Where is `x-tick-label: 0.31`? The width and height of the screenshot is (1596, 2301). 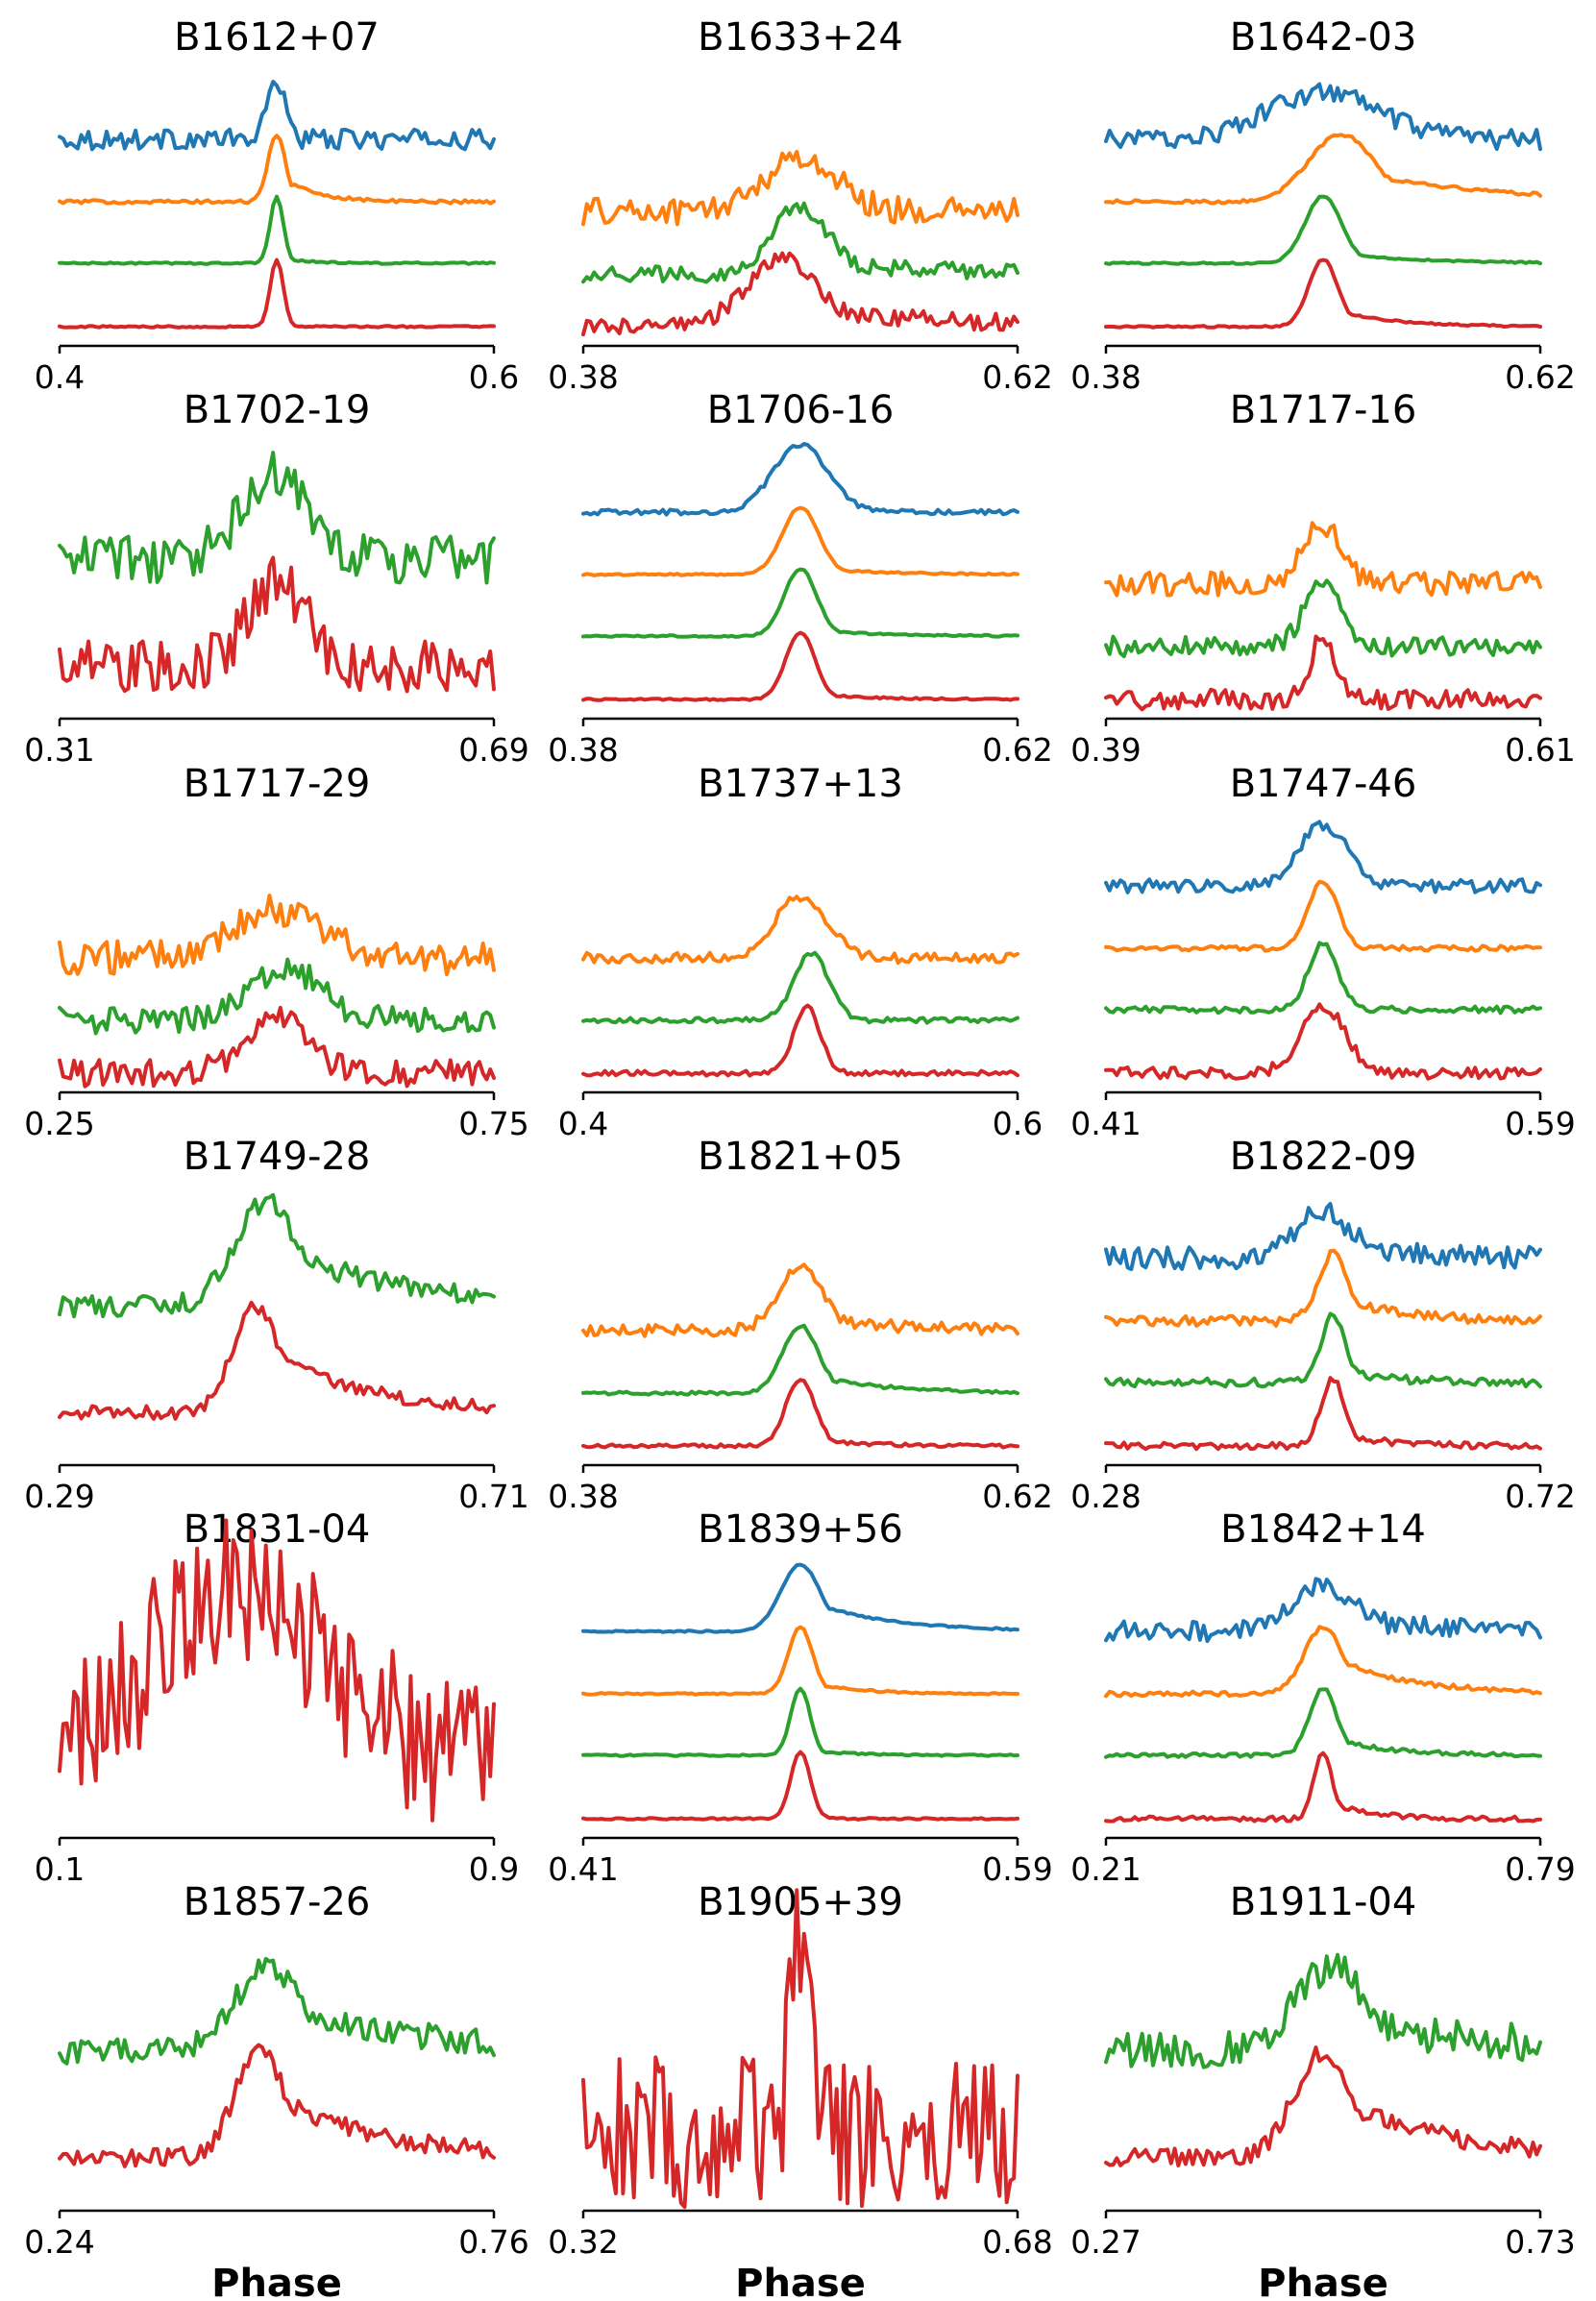 x-tick-label: 0.31 is located at coordinates (59, 750).